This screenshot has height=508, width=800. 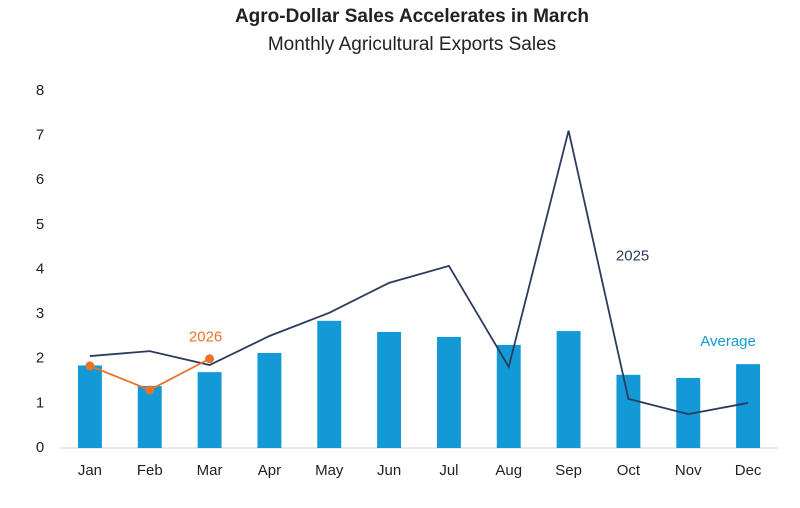 I want to click on y-tick-label: 2, so click(x=40, y=358).